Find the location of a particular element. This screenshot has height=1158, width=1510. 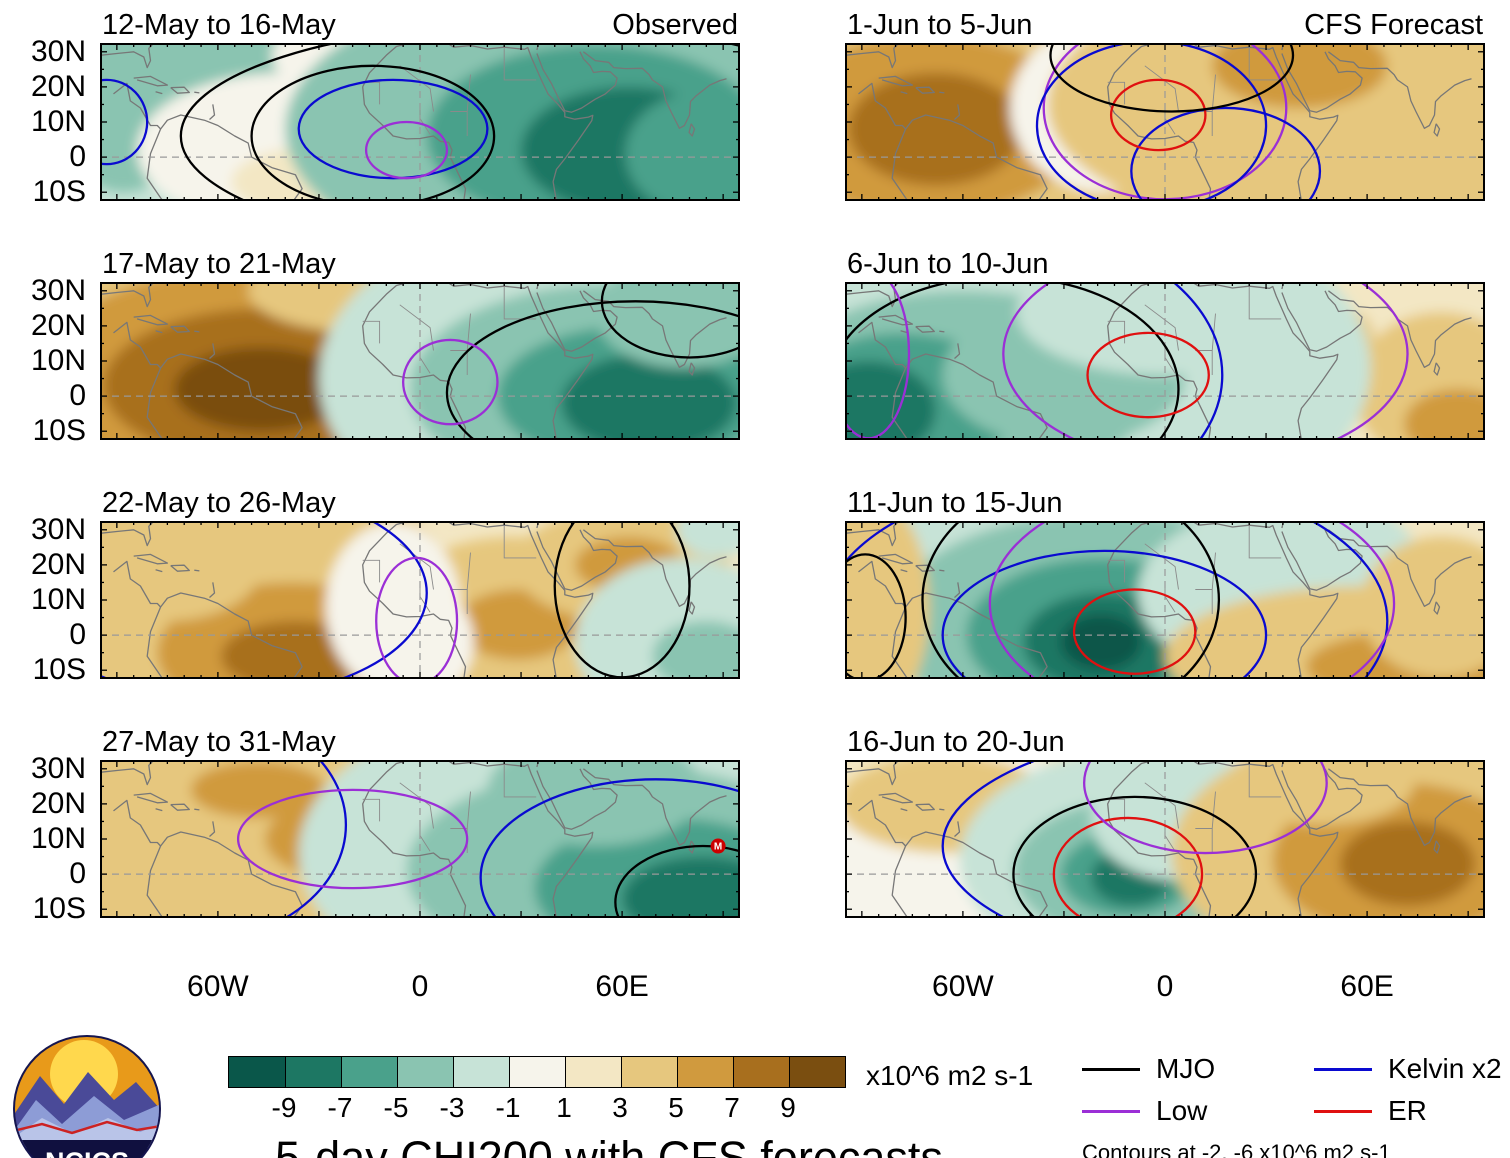

panel-title: 6-Jun to 10-Jun is located at coordinates (948, 264).